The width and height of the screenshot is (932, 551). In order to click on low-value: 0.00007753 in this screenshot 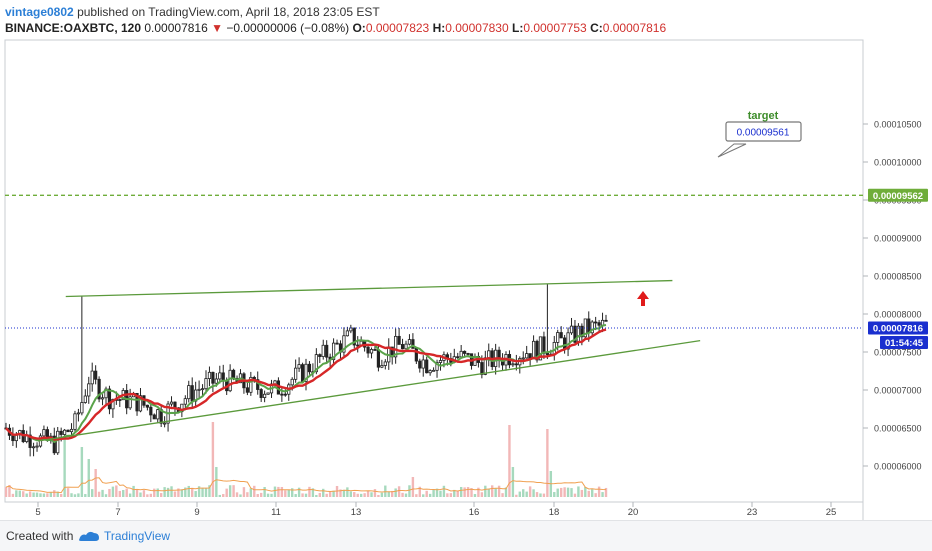, I will do `click(555, 28)`.